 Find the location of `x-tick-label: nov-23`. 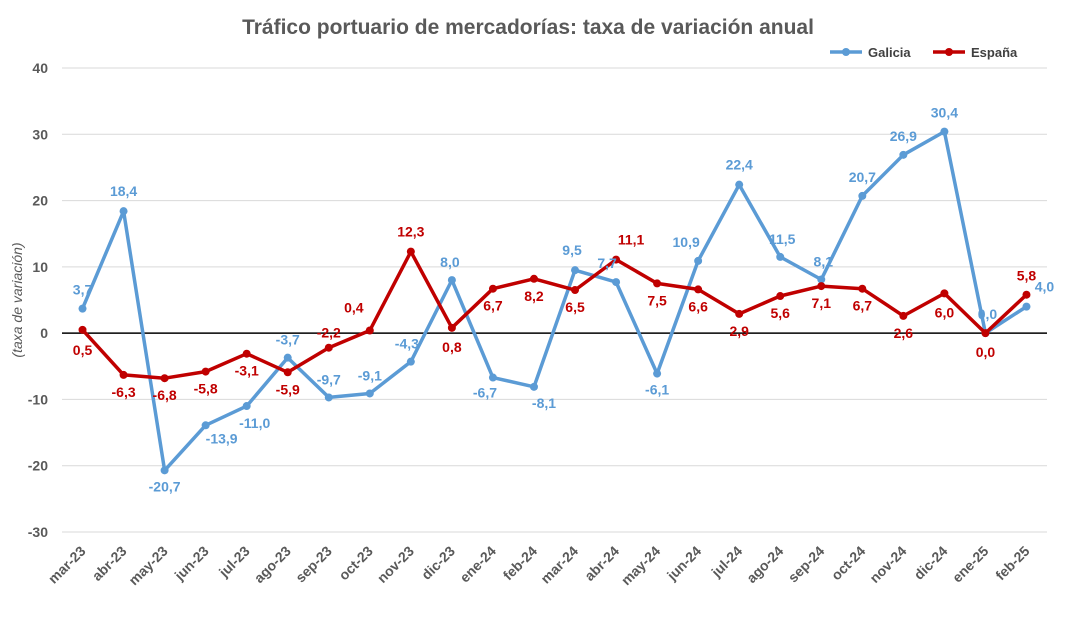

x-tick-label: nov-23 is located at coordinates (395, 564).